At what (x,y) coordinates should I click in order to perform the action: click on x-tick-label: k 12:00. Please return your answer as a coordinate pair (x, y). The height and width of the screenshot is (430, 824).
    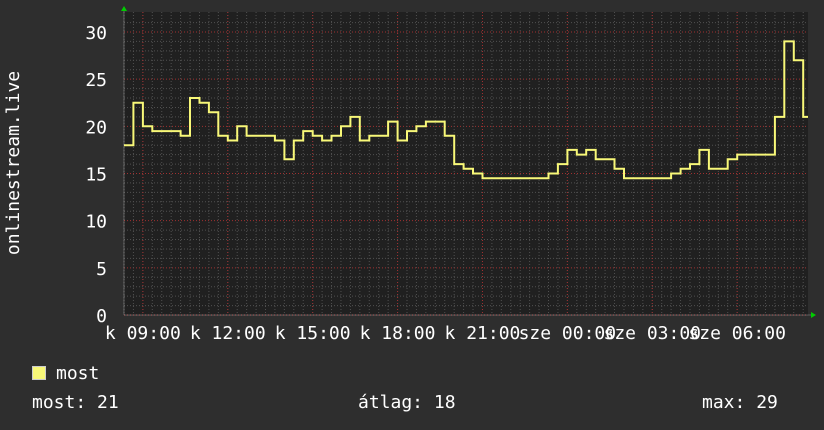
    Looking at the image, I should click on (228, 333).